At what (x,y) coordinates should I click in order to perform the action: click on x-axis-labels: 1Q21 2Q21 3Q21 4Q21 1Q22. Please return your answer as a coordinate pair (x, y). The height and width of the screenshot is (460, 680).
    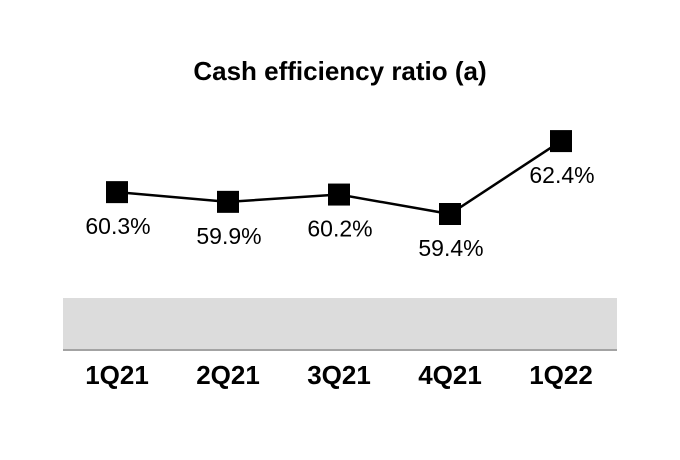
    Looking at the image, I should click on (340, 377).